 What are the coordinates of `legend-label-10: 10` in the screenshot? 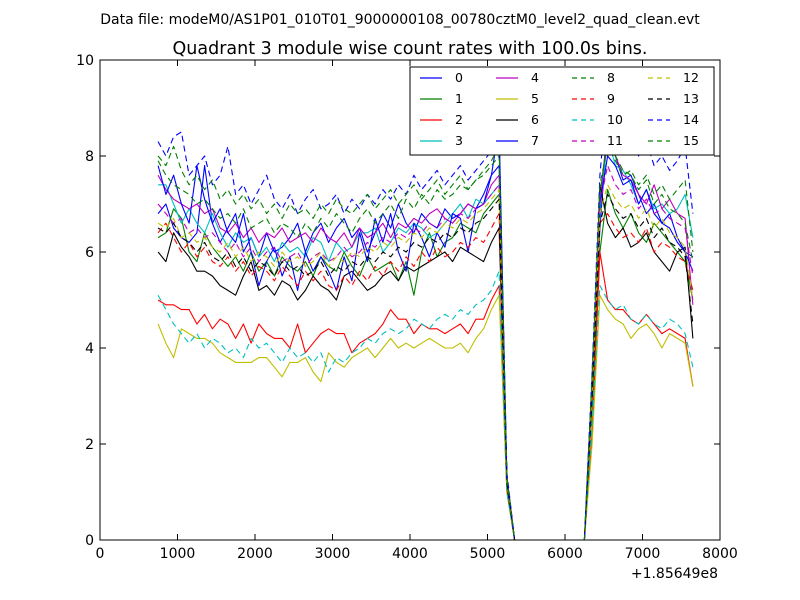 It's located at (615, 119).